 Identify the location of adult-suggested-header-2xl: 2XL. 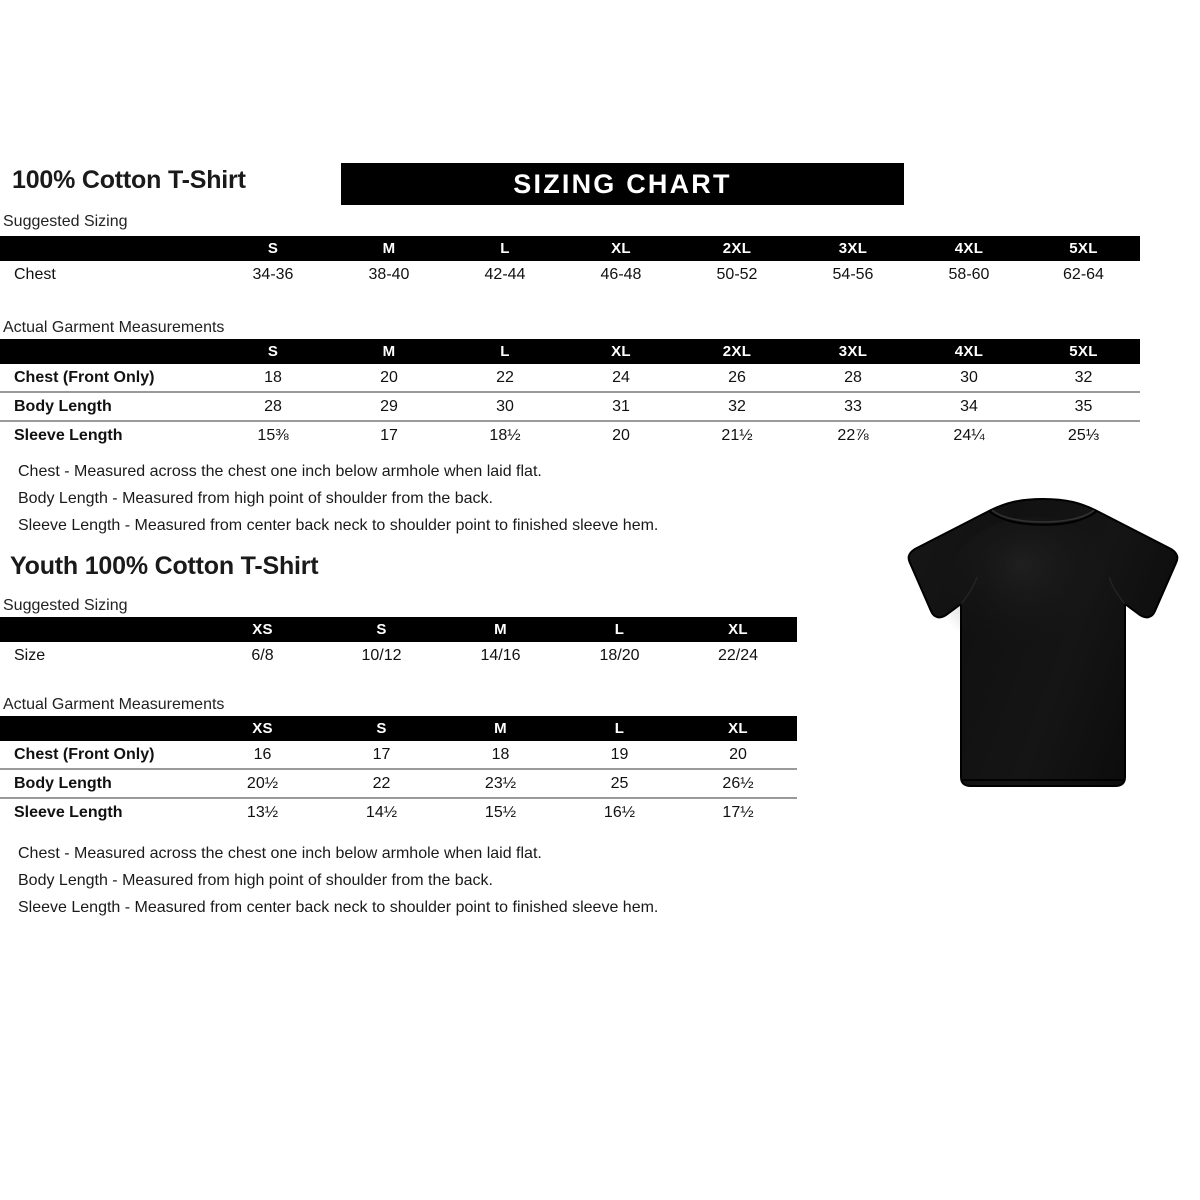
(737, 248).